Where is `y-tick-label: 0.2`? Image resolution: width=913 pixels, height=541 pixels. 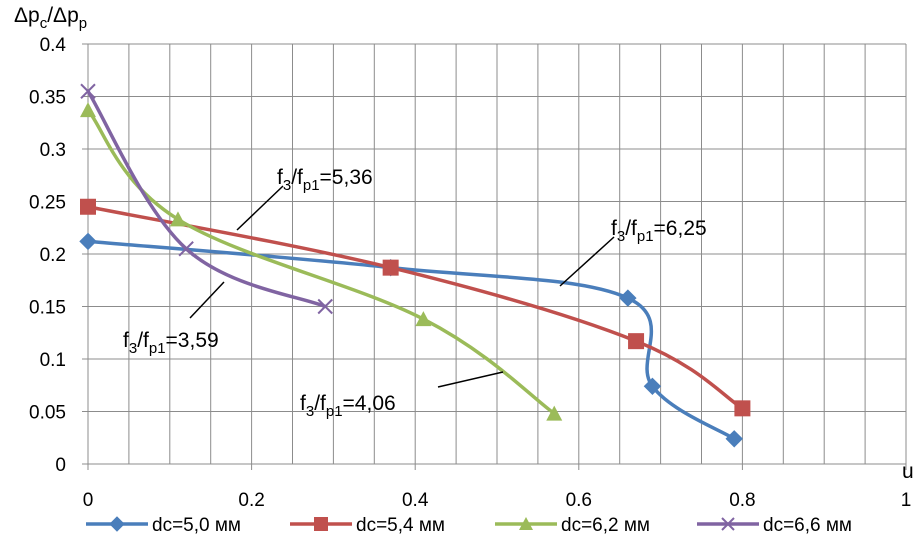
y-tick-label: 0.2 is located at coordinates (53, 255).